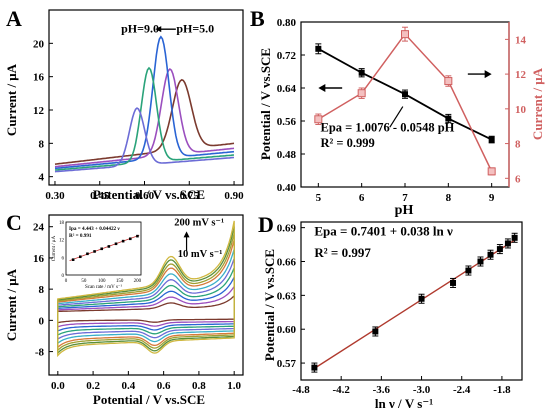  What do you see at coordinates (42, 321) in the screenshot?
I see `panel-c-y-tick-label: 0` at bounding box center [42, 321].